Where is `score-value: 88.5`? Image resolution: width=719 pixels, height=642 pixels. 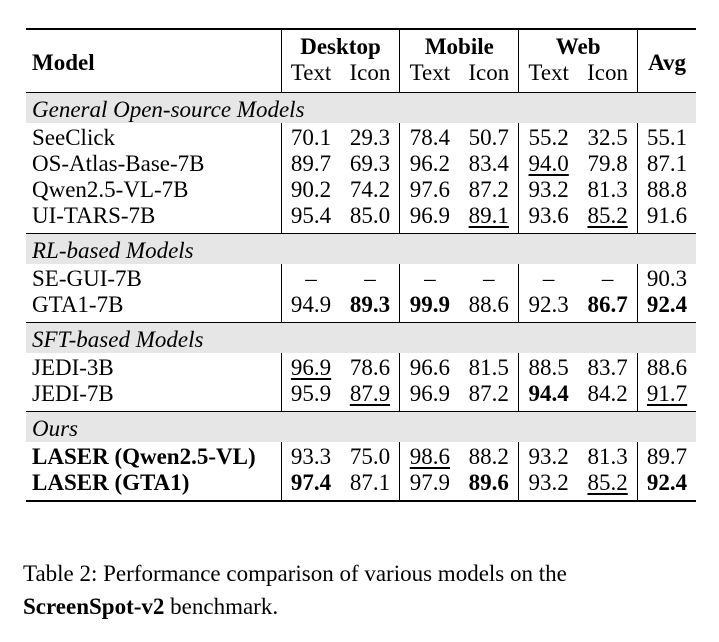
score-value: 88.5 is located at coordinates (548, 367).